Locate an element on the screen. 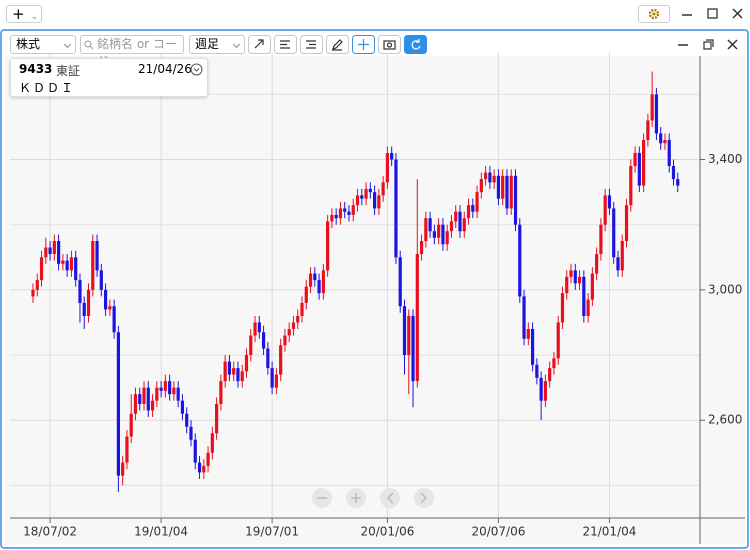 Image resolution: width=750 pixels, height=550 pixels. maximize-button is located at coordinates (712, 13).